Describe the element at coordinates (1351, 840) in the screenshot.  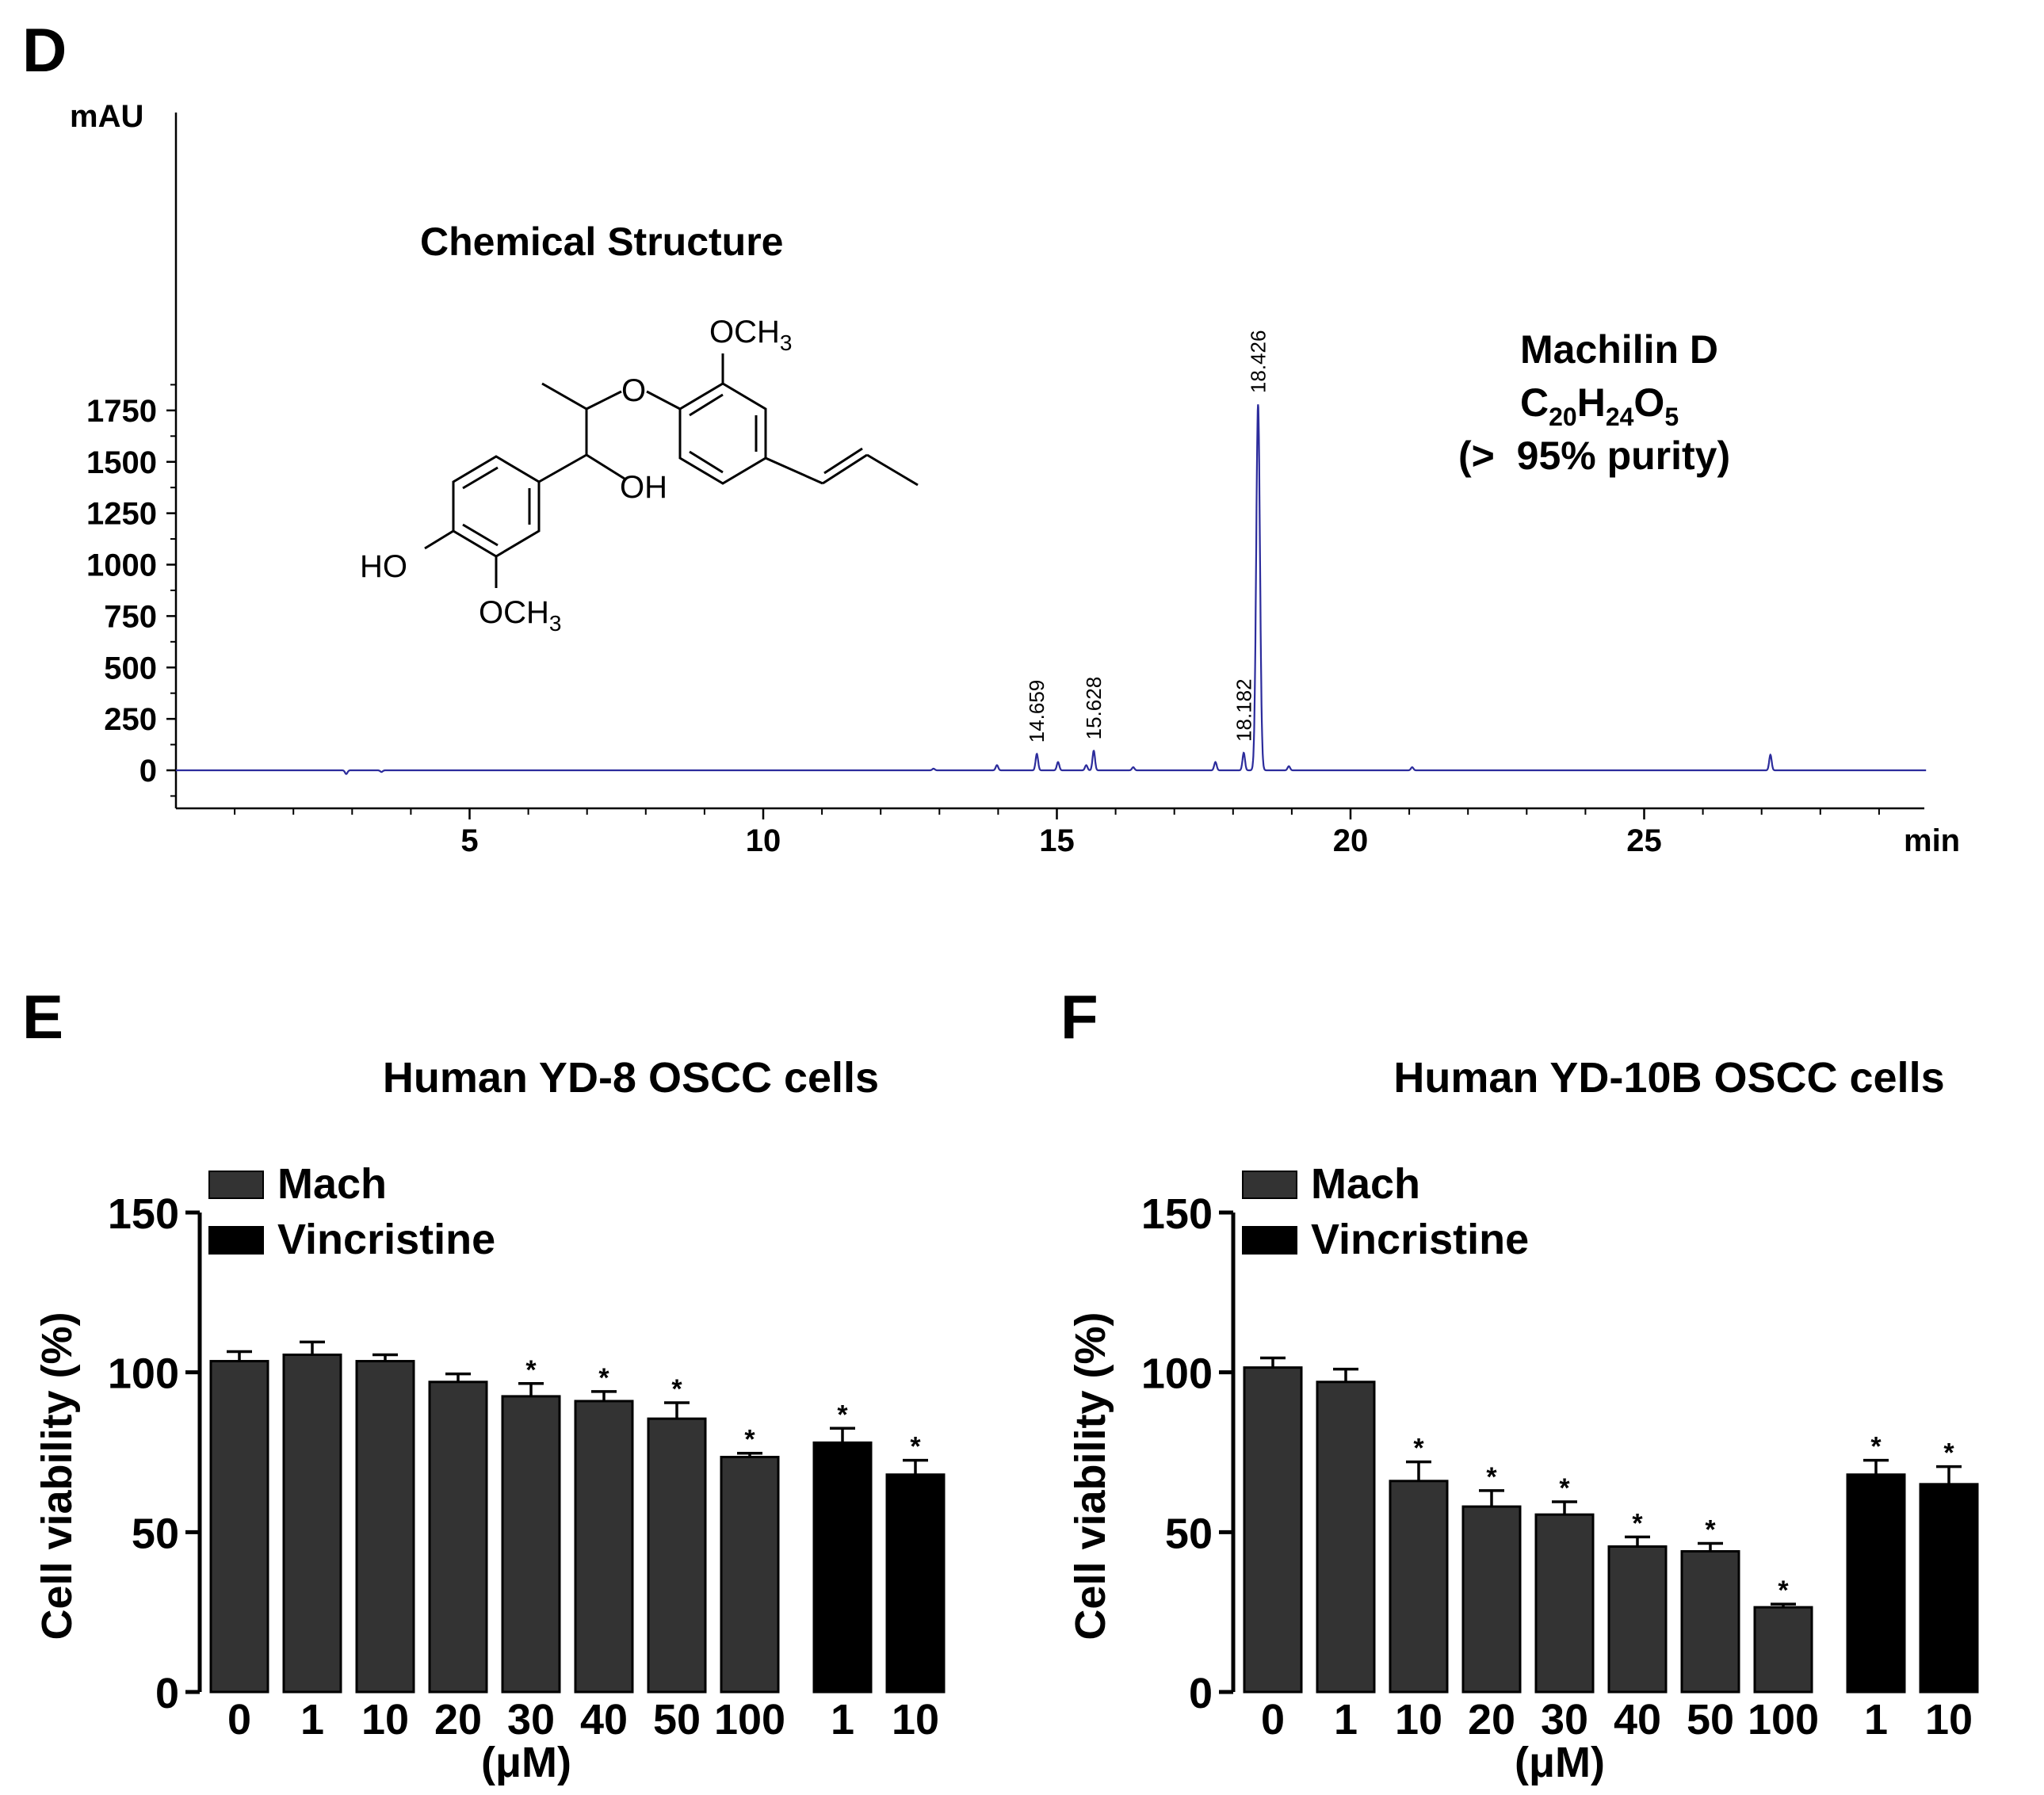
I see `chromatogram-x-tick-label: 20` at that location.